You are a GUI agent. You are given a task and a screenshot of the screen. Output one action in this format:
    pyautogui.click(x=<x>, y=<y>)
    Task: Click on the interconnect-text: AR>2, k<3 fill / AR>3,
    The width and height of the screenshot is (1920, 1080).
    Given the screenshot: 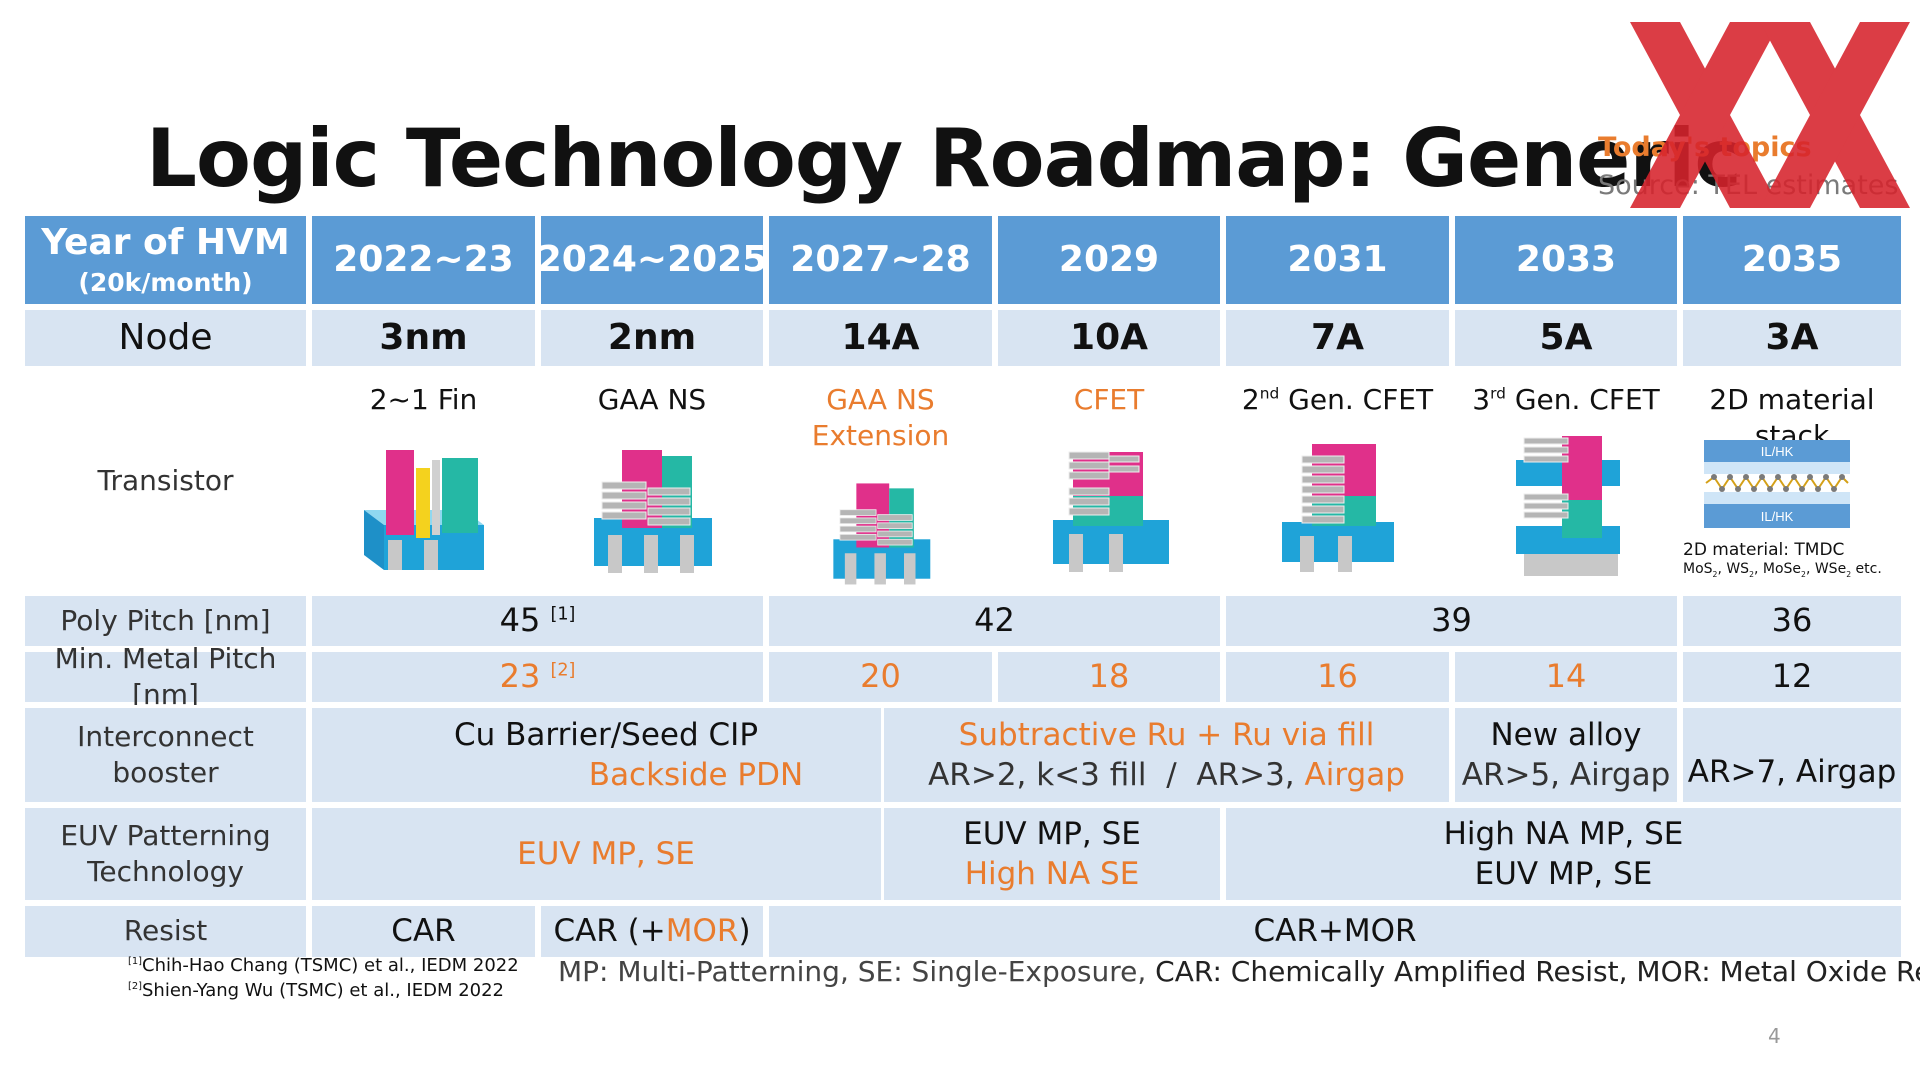 What is the action you would take?
    pyautogui.click(x=1116, y=775)
    